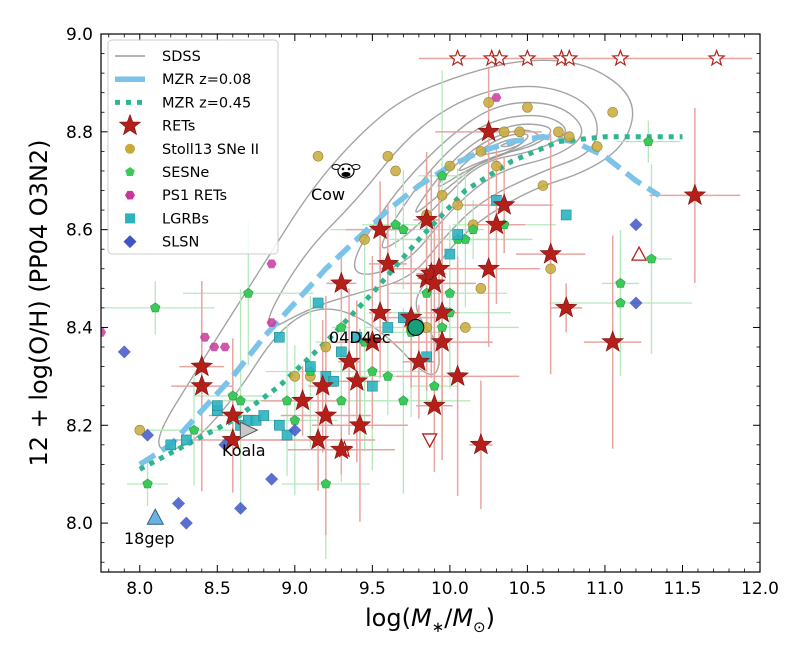 This screenshot has height=655, width=800. What do you see at coordinates (79, 35) in the screenshot?
I see `y-tick-label-5: 9.0` at bounding box center [79, 35].